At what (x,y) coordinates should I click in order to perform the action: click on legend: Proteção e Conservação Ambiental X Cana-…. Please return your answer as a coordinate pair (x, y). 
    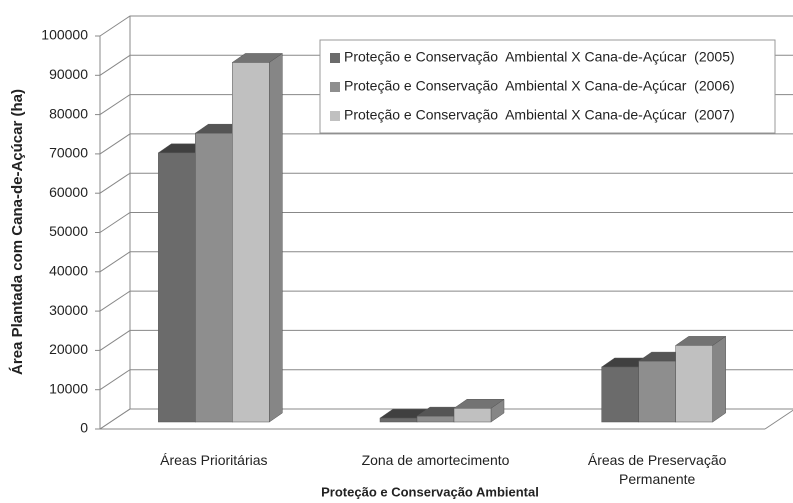
    Looking at the image, I should click on (547, 86).